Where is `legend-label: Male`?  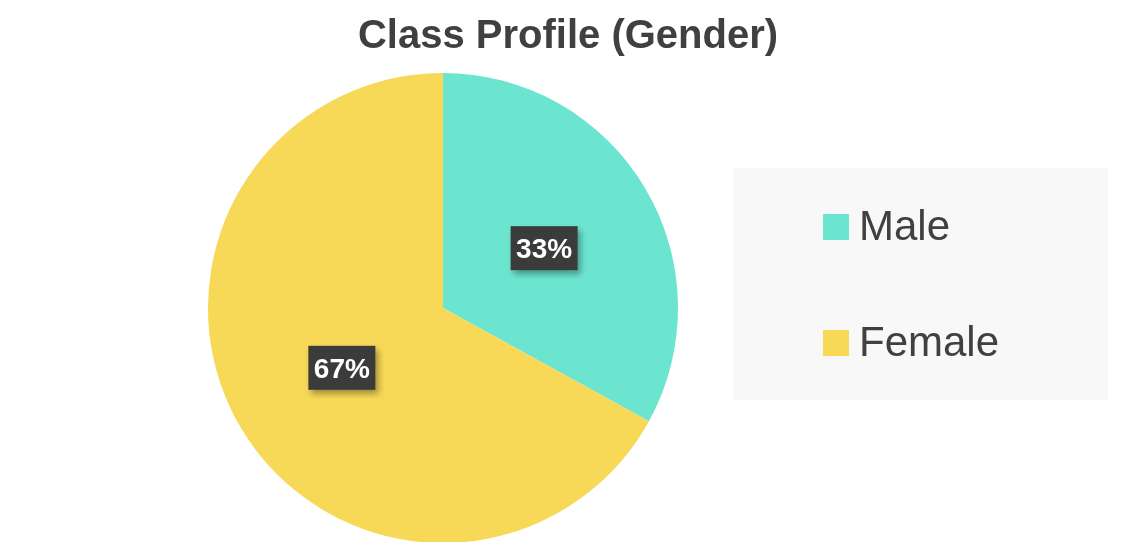 legend-label: Male is located at coordinates (905, 225).